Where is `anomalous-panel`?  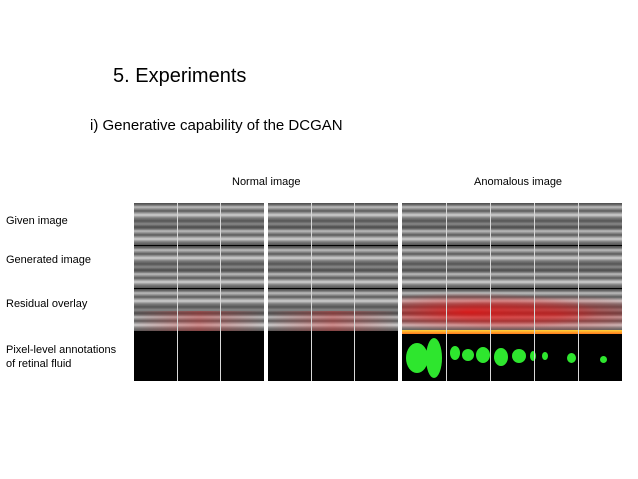
anomalous-panel is located at coordinates (512, 292).